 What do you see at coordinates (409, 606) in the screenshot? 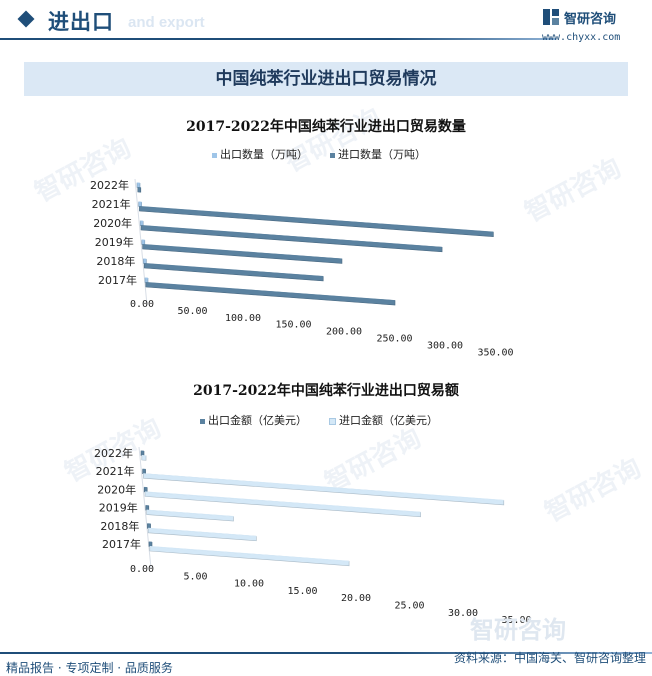
I see `x-tick-label: 25.00` at bounding box center [409, 606].